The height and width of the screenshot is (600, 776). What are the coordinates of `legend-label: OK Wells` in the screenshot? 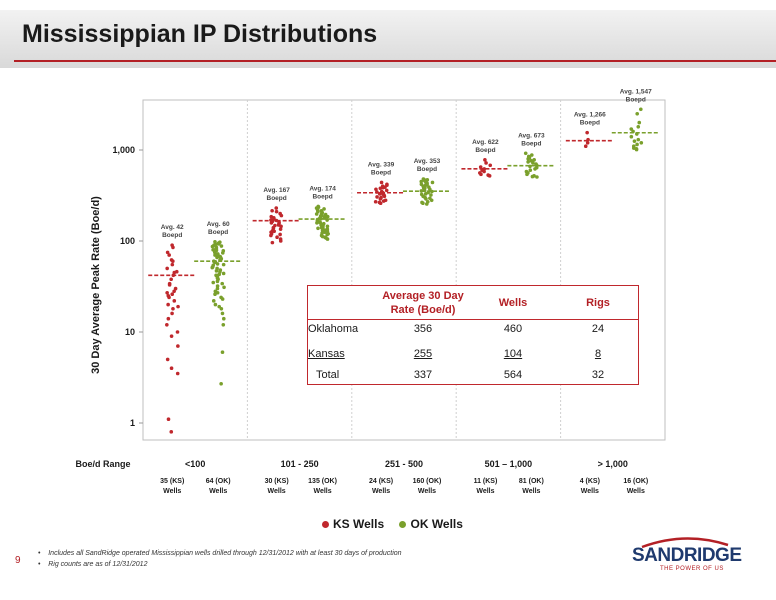 It's located at (436, 524).